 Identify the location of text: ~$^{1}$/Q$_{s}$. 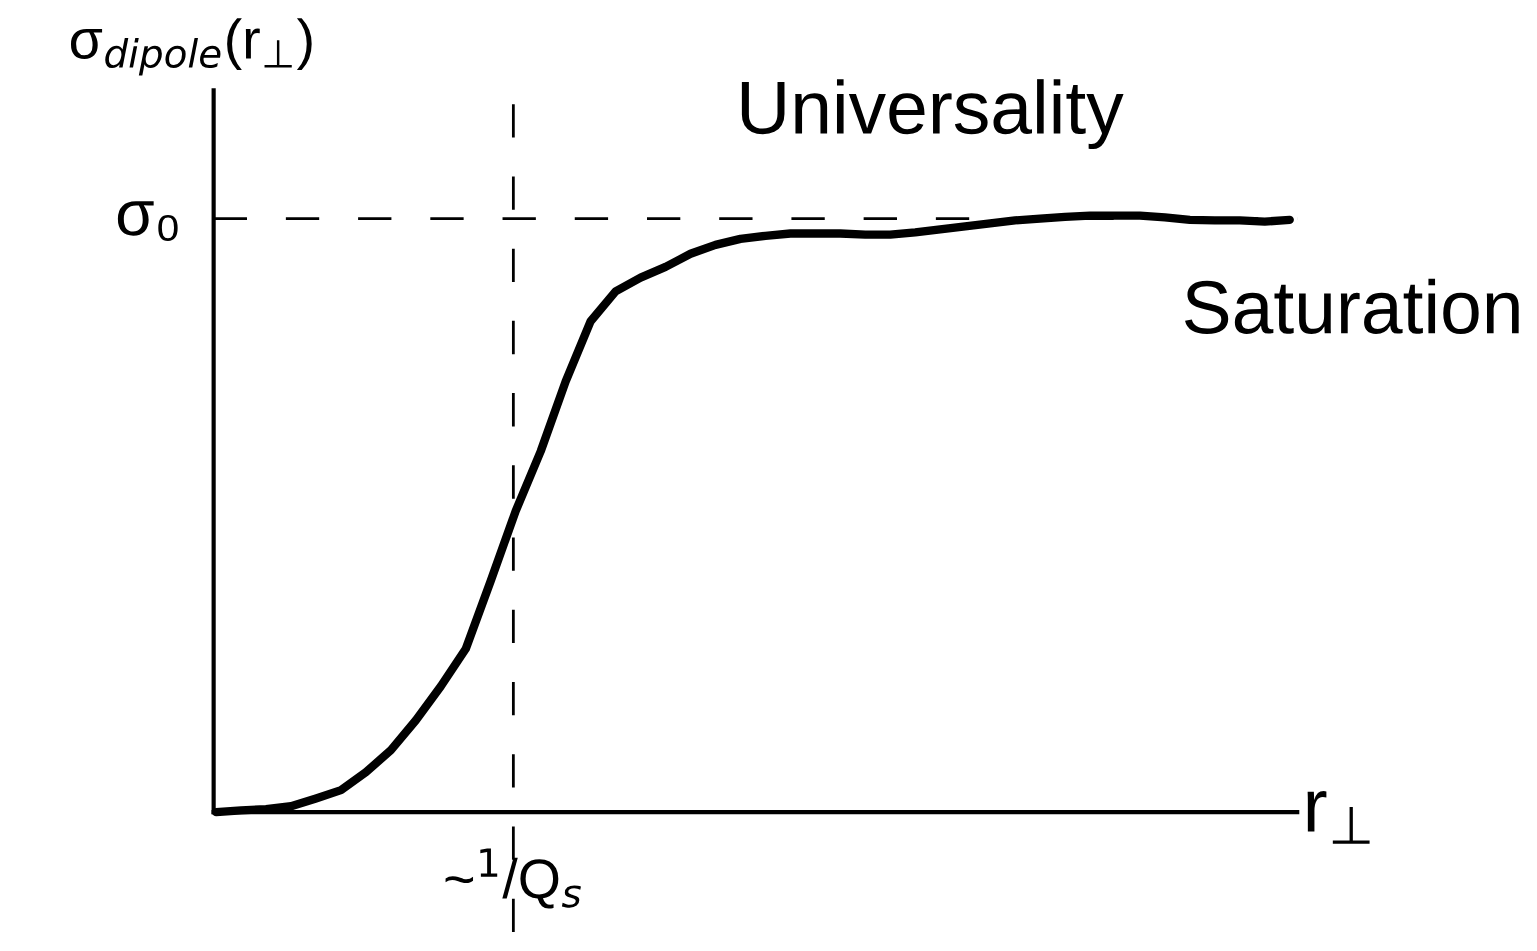
(513, 878).